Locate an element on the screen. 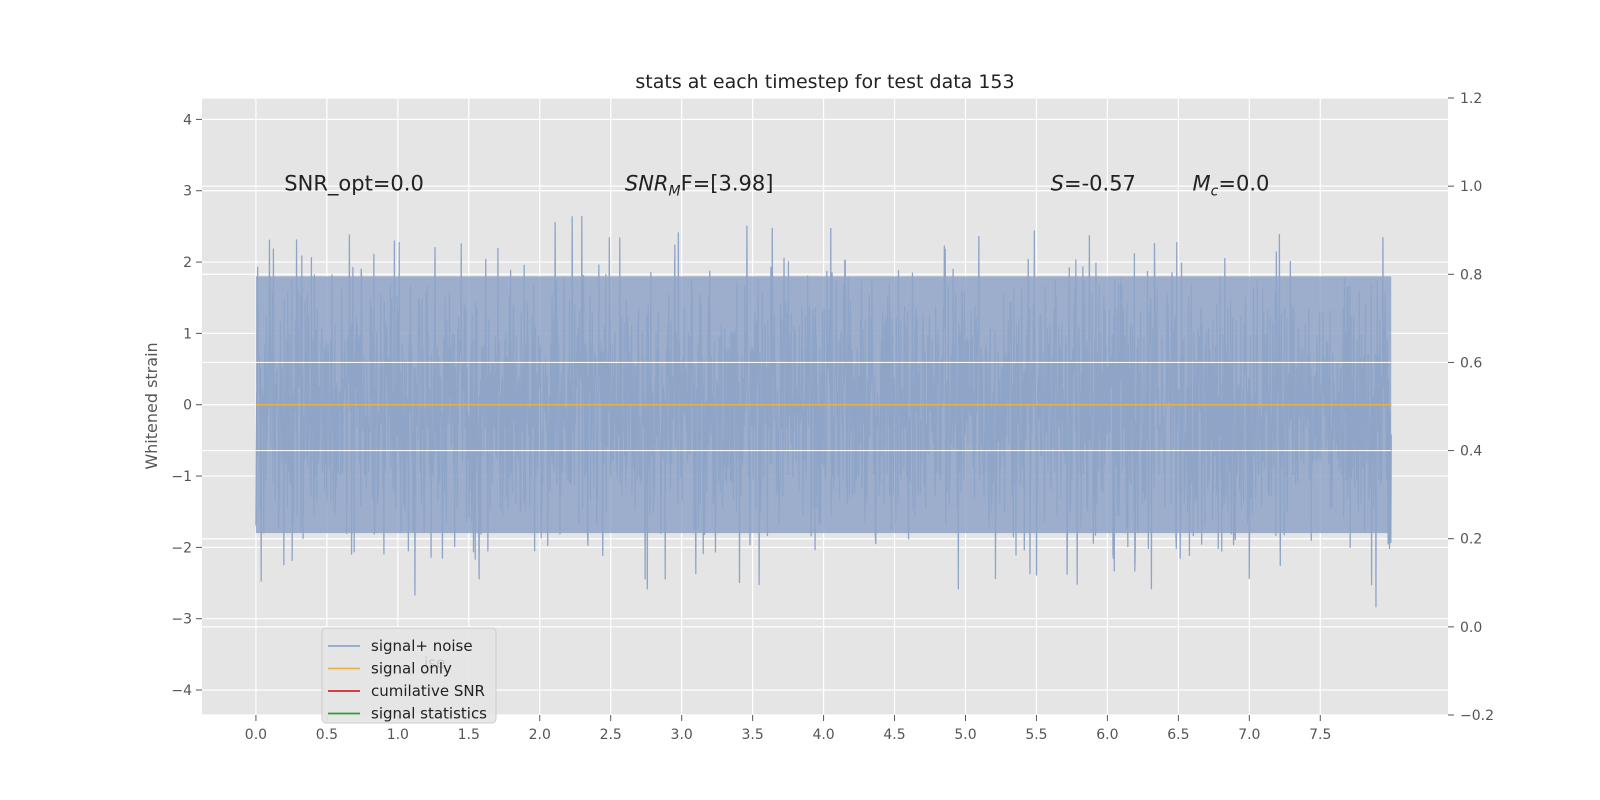 Image resolution: width=1600 pixels, height=800 pixels. annotation-1: SNRMF=[3.98] is located at coordinates (699, 186).